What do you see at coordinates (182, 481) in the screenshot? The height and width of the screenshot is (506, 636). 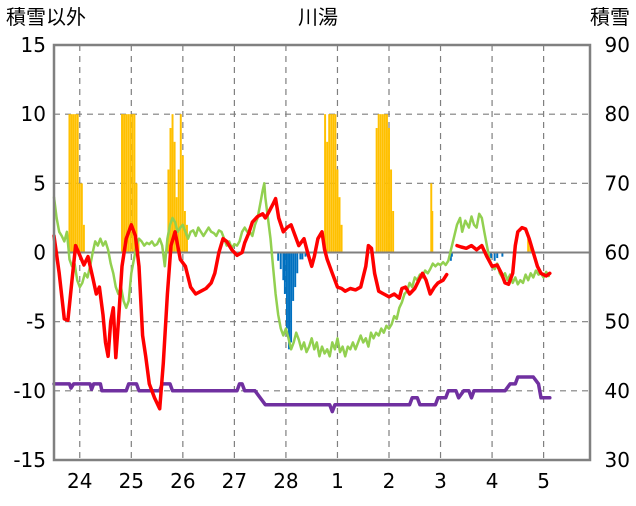 I see `x-tick: 26` at bounding box center [182, 481].